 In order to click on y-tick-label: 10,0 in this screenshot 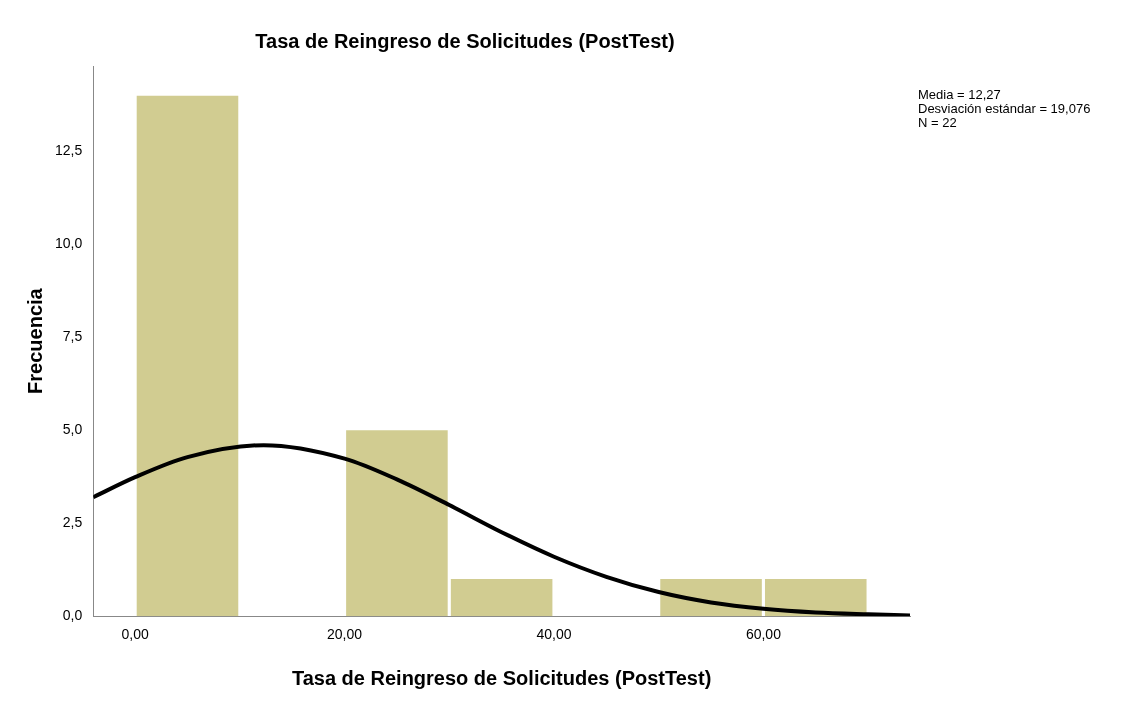, I will do `click(69, 243)`.